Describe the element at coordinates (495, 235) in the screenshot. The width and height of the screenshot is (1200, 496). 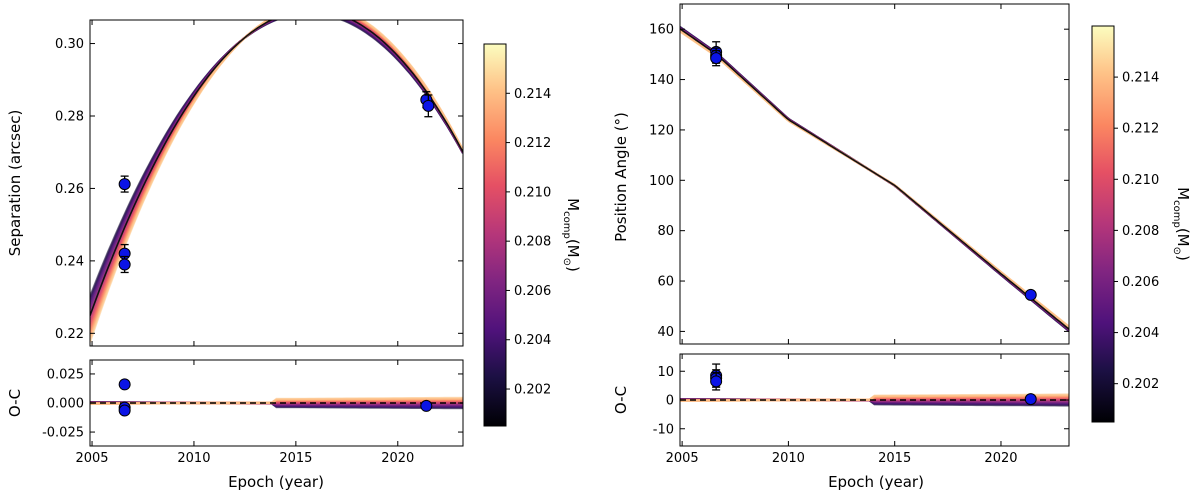
I see `separation-colorbar-gradient` at that location.